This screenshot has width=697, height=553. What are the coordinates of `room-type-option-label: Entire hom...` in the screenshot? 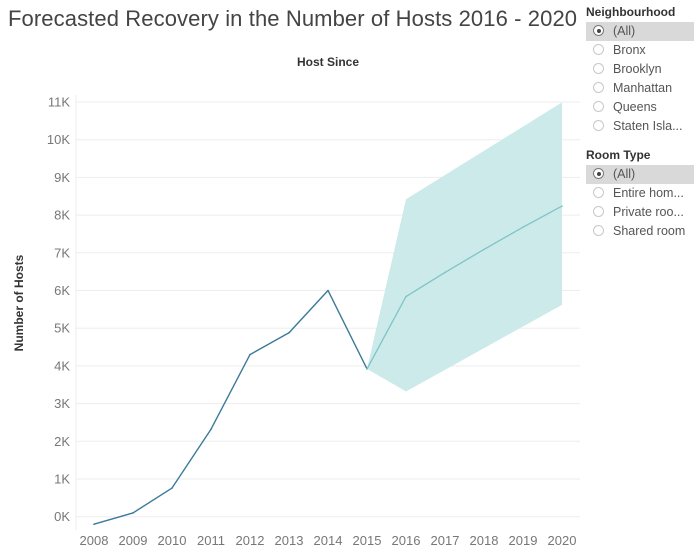 It's located at (648, 193).